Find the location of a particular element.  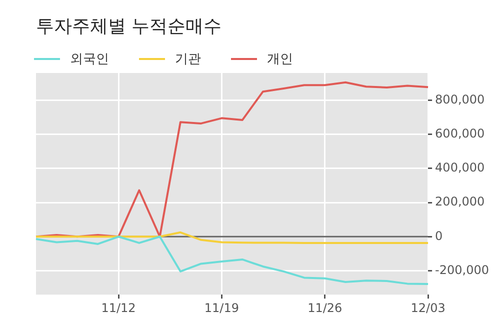

y-tick-label: 200,000 is located at coordinates (460, 201).